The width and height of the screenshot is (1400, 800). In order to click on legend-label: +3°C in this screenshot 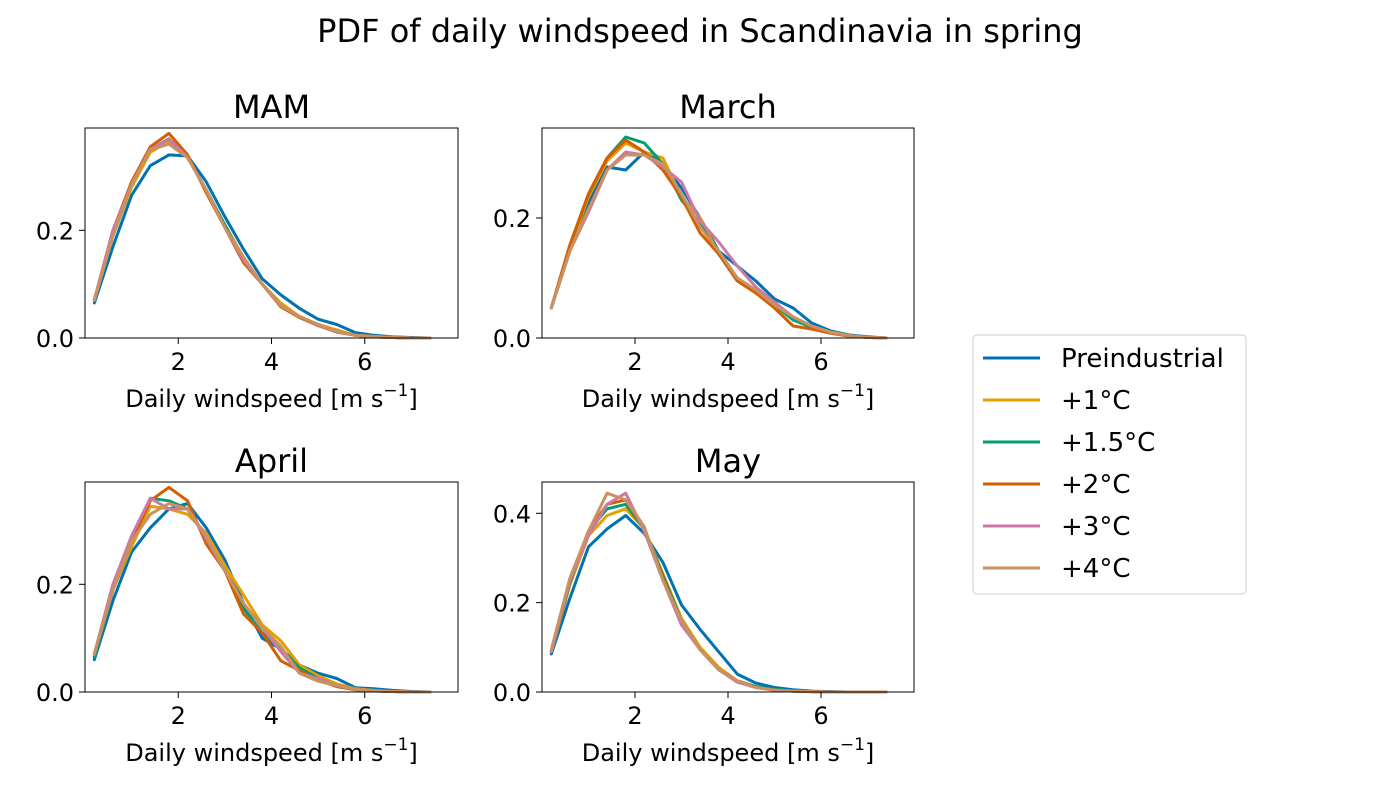, I will do `click(1095, 527)`.